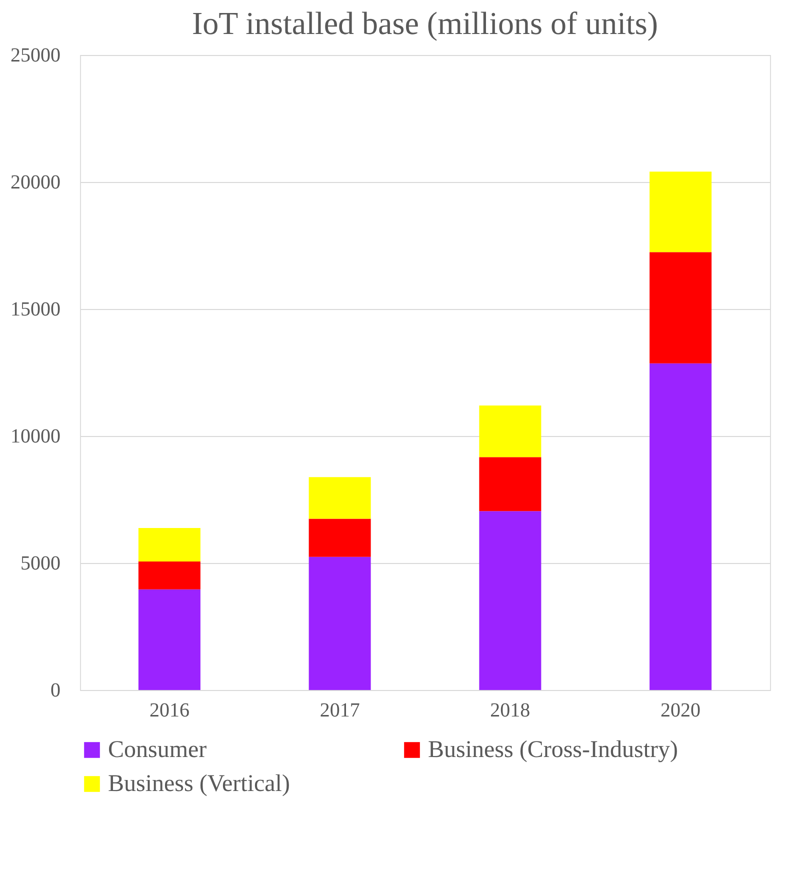  Describe the element at coordinates (35, 183) in the screenshot. I see `y-tick-label: 20000` at that location.